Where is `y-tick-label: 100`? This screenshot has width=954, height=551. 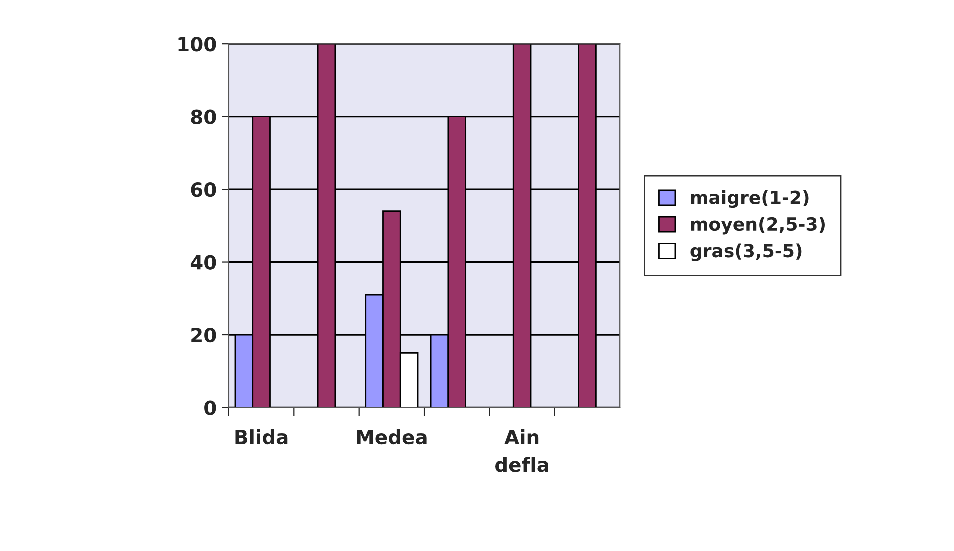 y-tick-label: 100 is located at coordinates (197, 44).